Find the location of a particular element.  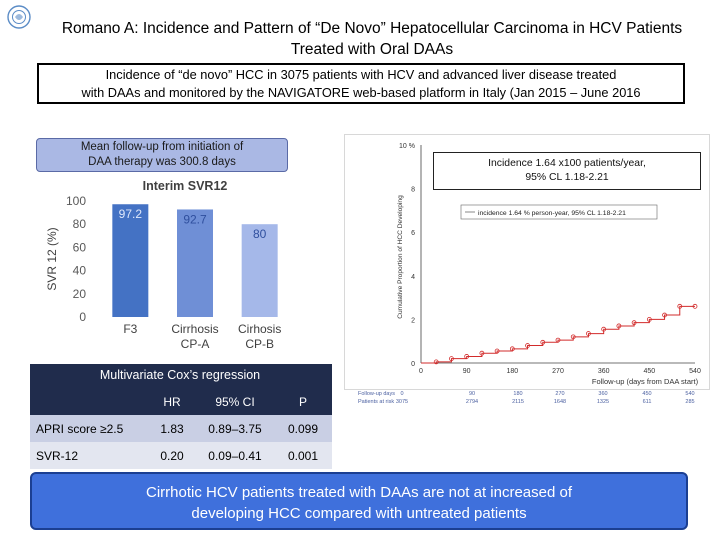

risk-cell: 90 is located at coordinates (472, 394).